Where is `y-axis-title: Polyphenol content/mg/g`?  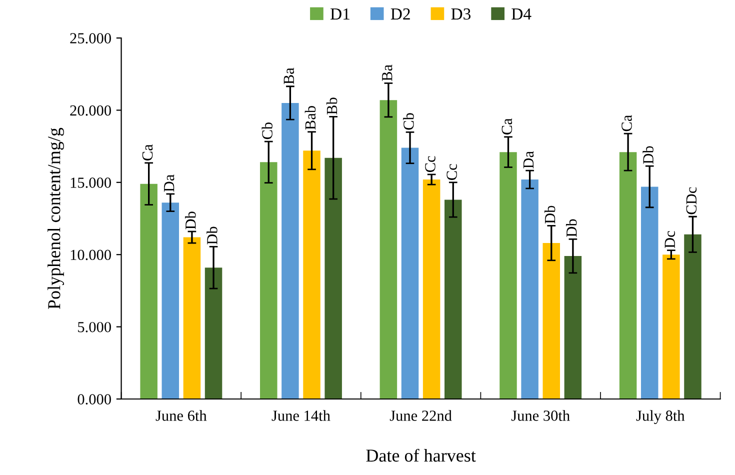 y-axis-title: Polyphenol content/mg/g is located at coordinates (56, 219).